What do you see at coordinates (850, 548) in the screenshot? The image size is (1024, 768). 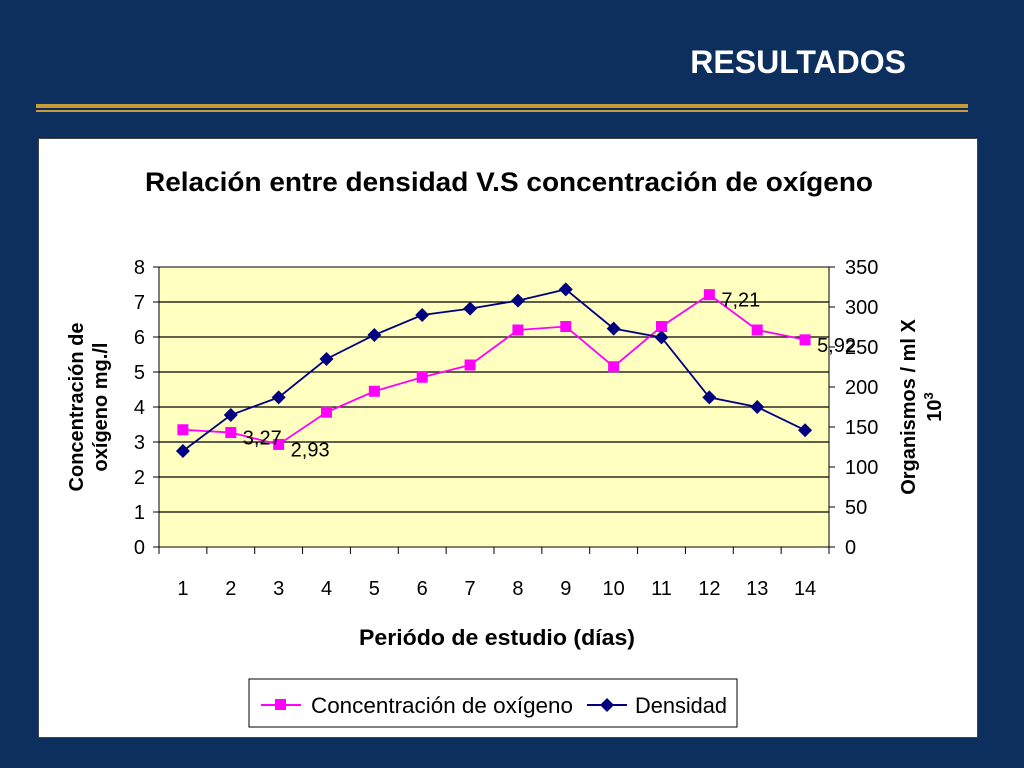 I see `y2-axis-tick-label: 0` at bounding box center [850, 548].